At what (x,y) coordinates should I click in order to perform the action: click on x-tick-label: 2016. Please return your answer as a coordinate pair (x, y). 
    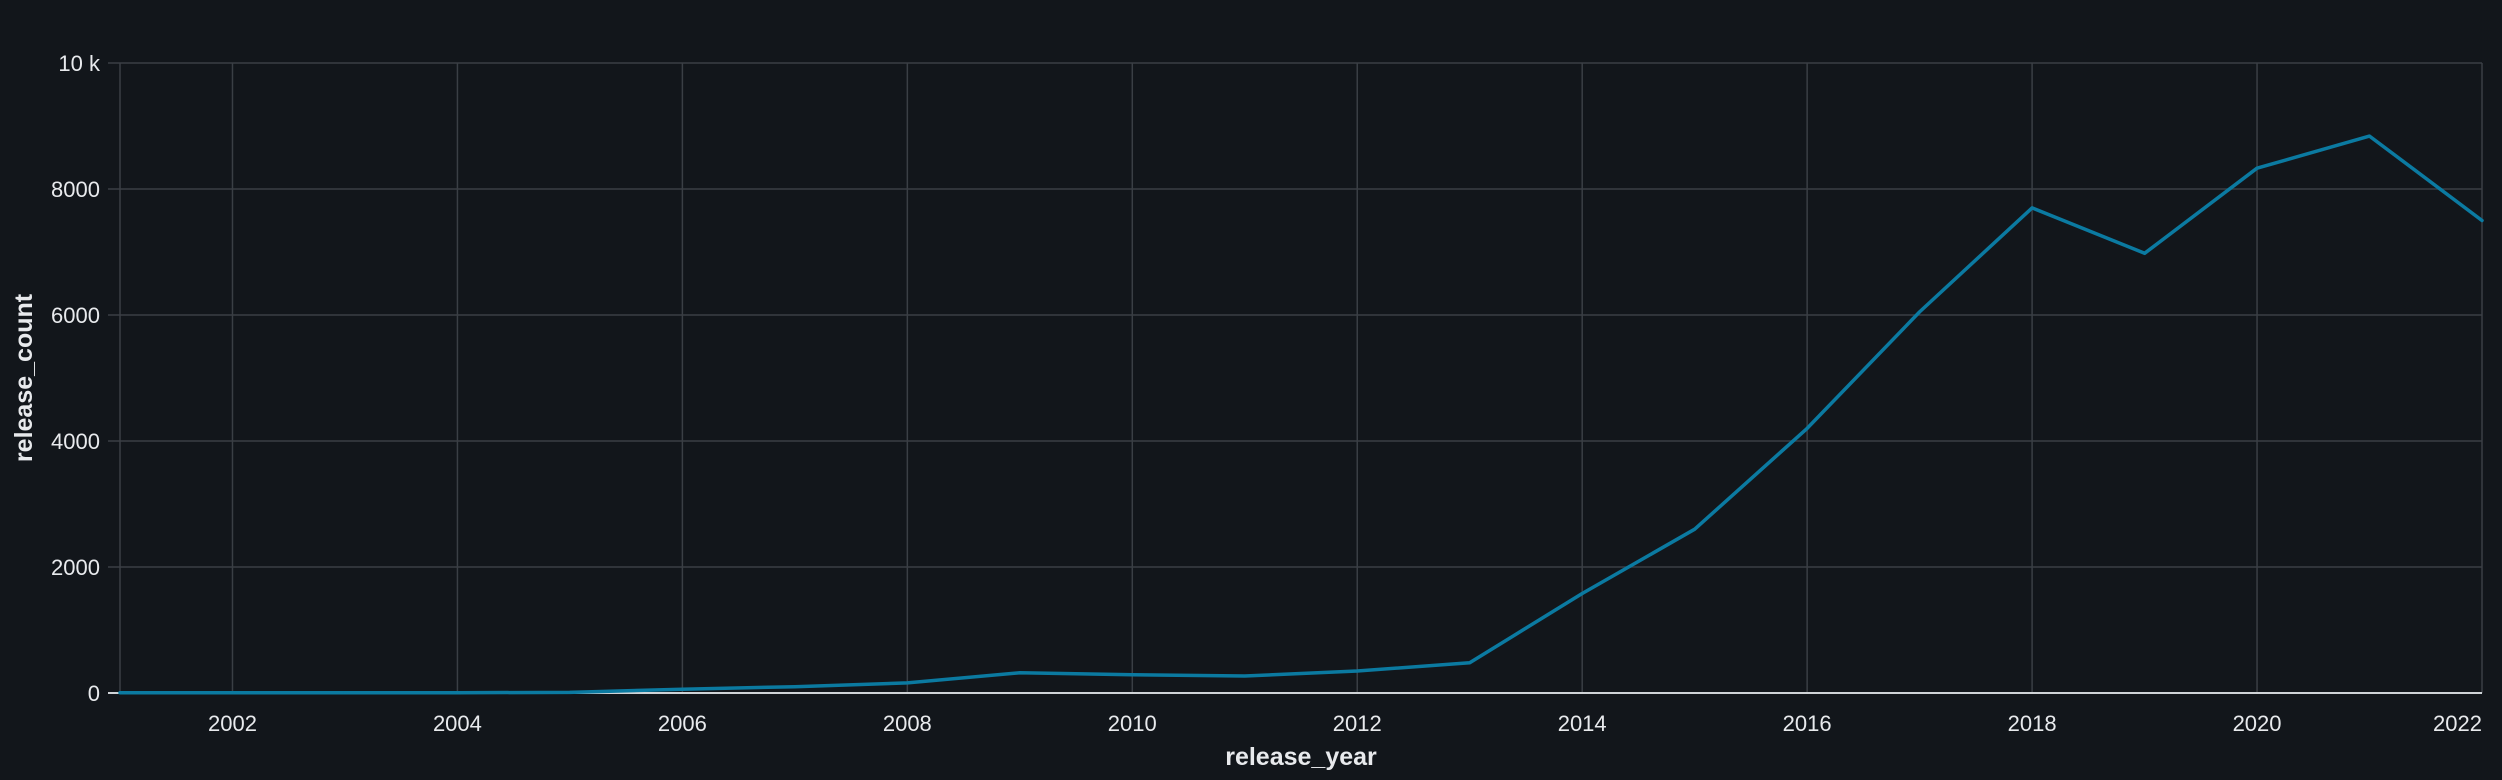
    Looking at the image, I should click on (1807, 723).